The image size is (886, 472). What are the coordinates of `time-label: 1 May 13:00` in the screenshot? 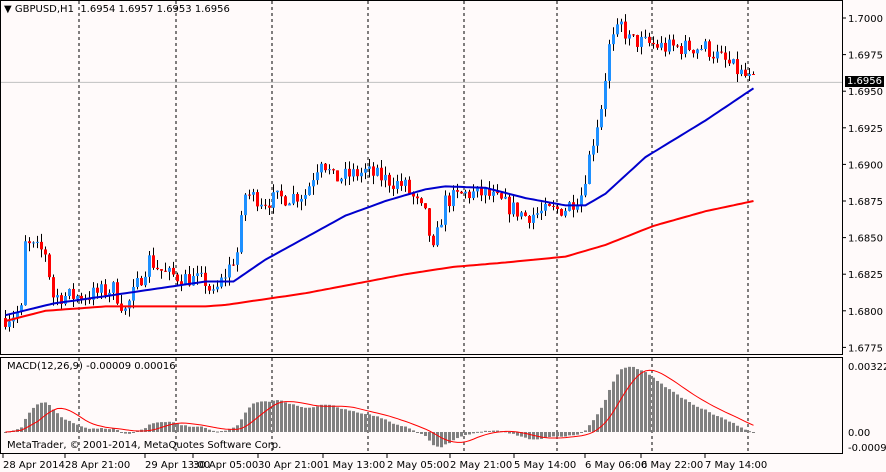 It's located at (354, 465).